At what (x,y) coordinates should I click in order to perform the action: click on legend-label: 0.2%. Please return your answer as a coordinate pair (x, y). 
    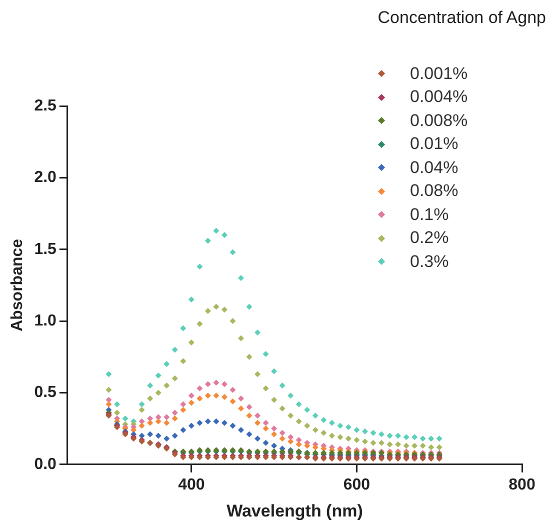
    Looking at the image, I should click on (429, 238).